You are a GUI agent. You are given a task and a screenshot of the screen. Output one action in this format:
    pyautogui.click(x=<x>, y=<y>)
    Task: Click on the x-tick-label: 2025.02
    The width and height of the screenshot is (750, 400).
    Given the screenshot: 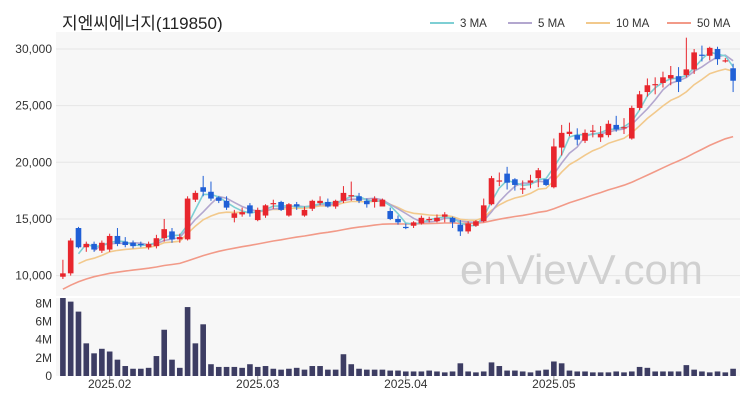 What is the action you would take?
    pyautogui.click(x=110, y=384)
    